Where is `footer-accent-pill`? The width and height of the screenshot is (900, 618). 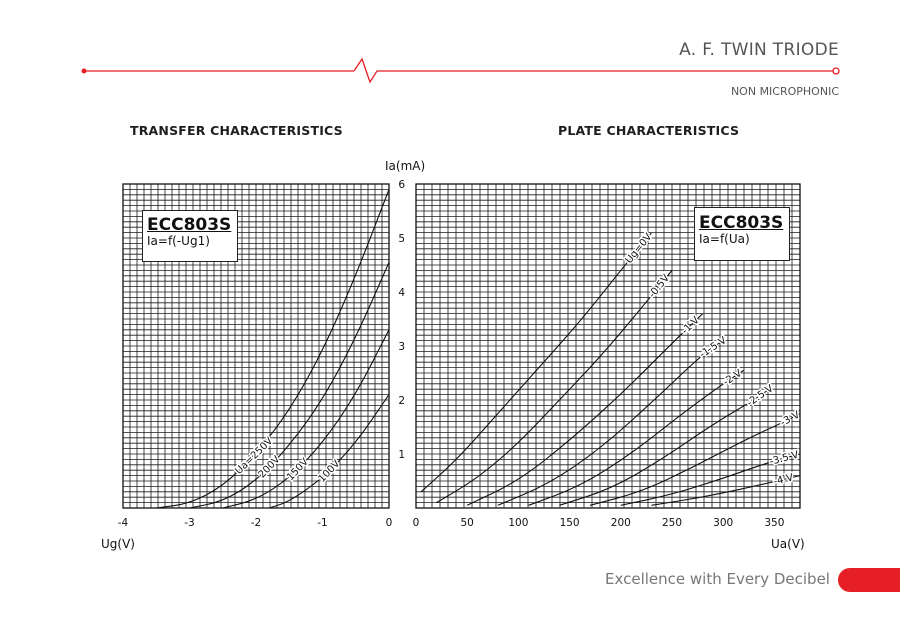
footer-accent-pill is located at coordinates (869, 580).